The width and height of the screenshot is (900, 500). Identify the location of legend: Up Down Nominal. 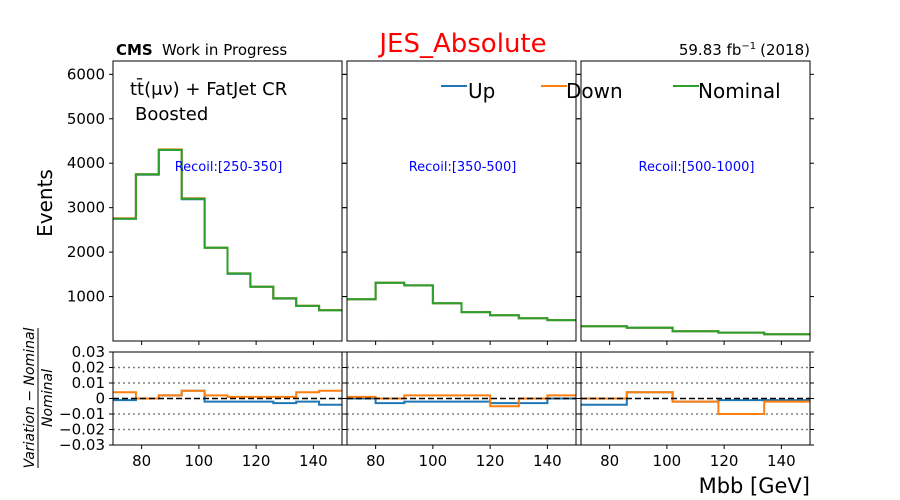
(611, 91).